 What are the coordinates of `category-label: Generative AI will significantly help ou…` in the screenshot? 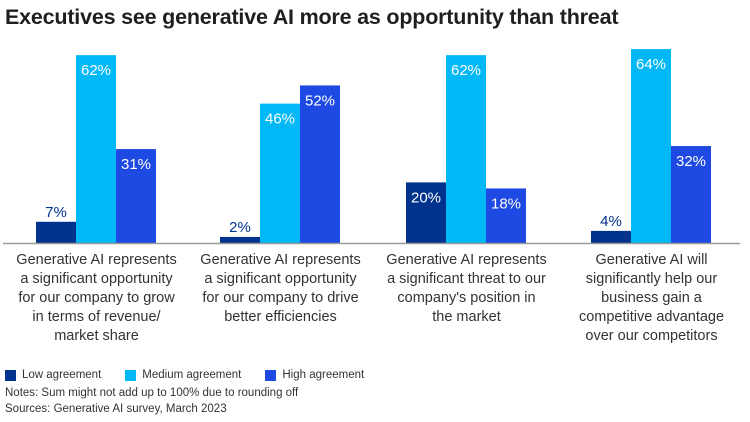 It's located at (651, 298).